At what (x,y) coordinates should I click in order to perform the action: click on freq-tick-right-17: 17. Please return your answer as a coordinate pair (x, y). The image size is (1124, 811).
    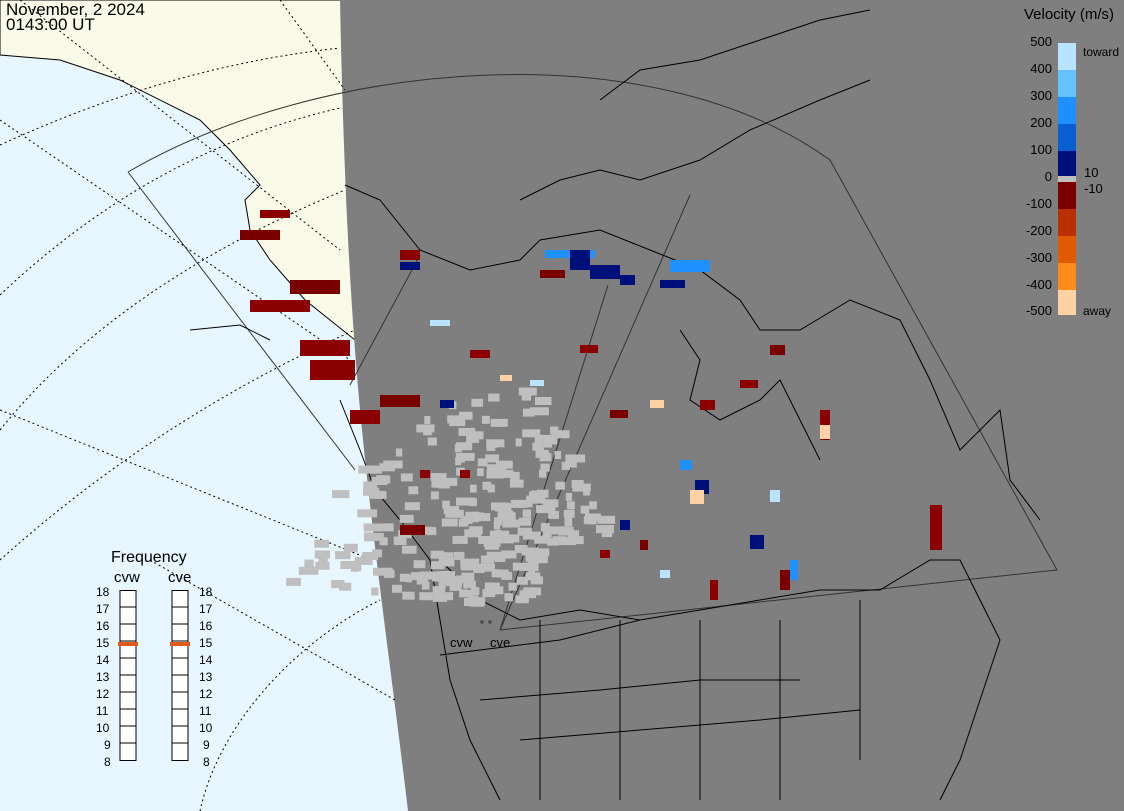
    Looking at the image, I should click on (206, 609).